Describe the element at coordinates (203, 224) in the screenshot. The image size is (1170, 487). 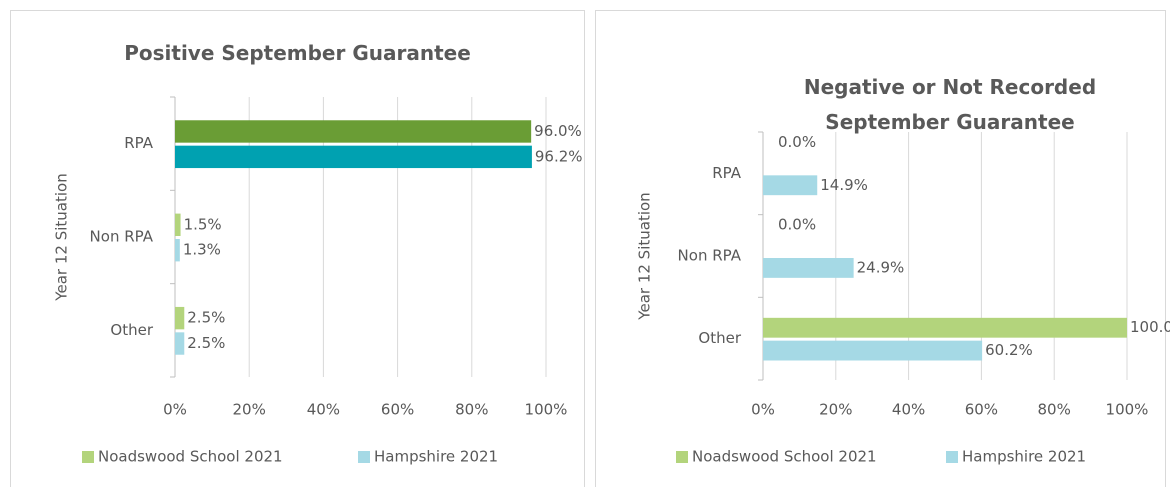
I see `value-label: 1.5%` at that location.